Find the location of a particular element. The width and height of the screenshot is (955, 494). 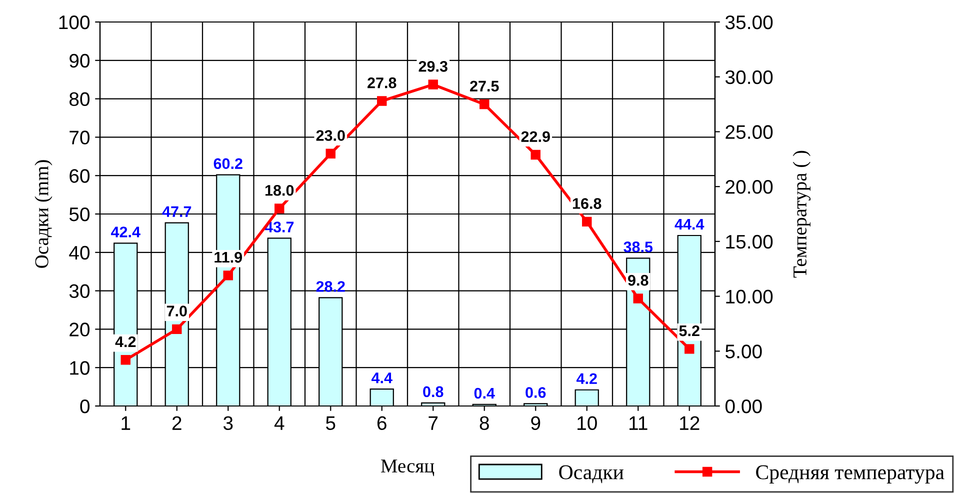

data-label: 38.5 is located at coordinates (638, 247).